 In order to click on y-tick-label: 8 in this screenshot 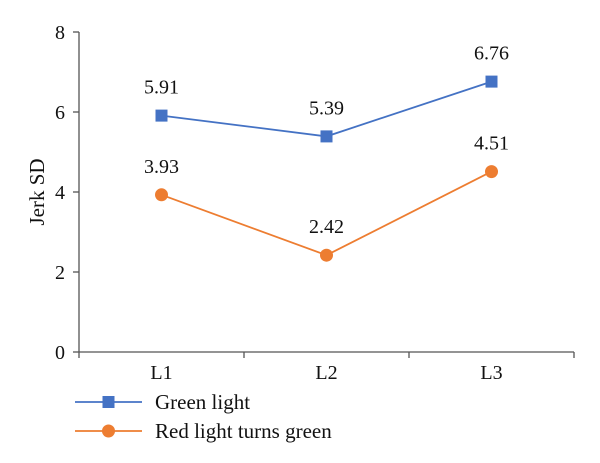, I will do `click(60, 33)`.